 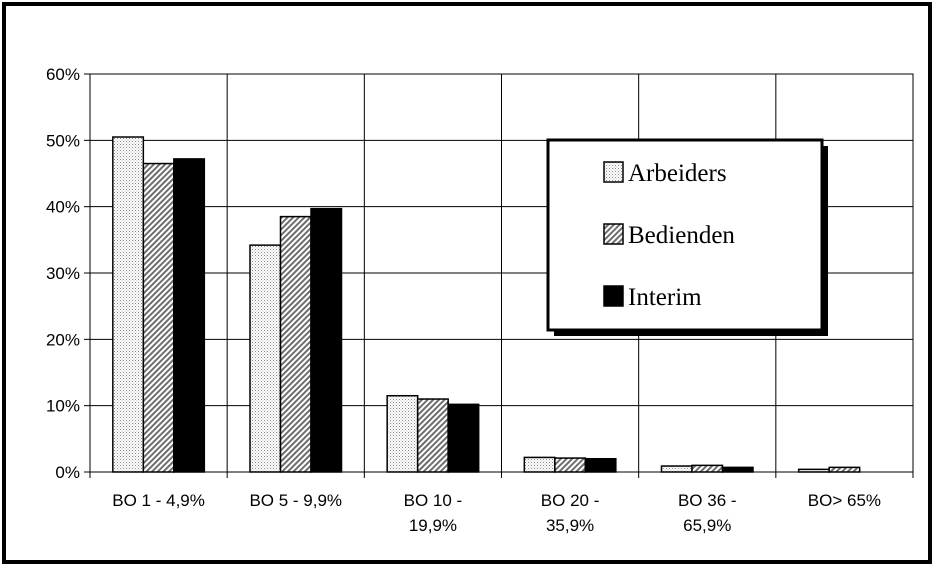 I want to click on legend: Arbeiders Bedienden Interim, so click(x=687, y=237).